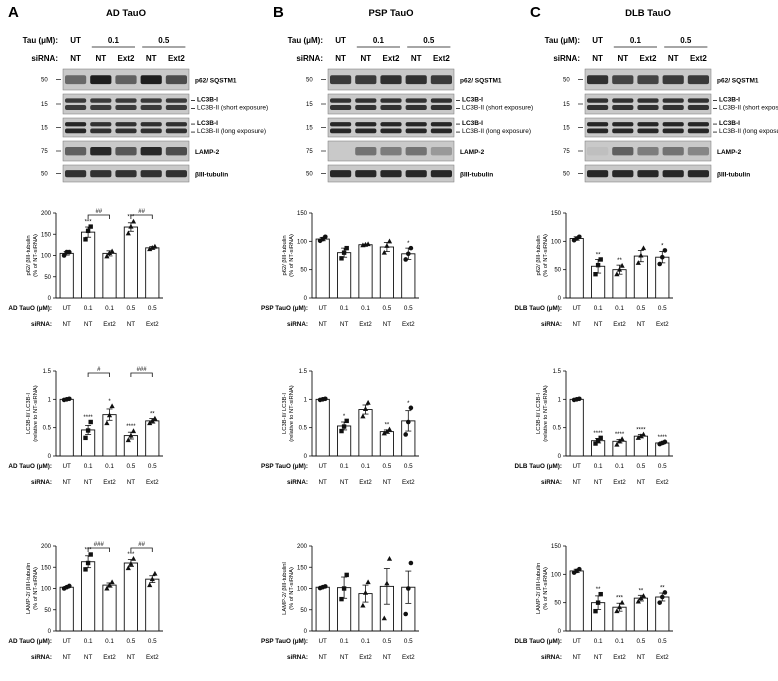  I want to click on y-tick-label: 200, so click(46, 547).